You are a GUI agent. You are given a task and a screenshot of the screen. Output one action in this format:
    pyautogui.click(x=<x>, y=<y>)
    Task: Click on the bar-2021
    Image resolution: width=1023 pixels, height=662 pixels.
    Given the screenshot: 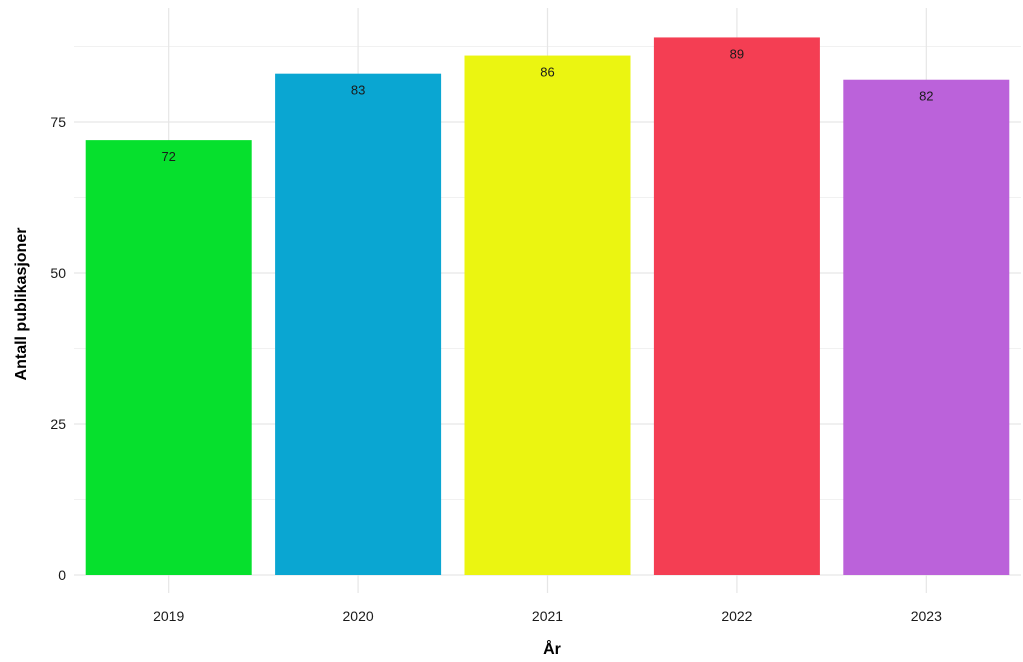 What is the action you would take?
    pyautogui.click(x=547, y=315)
    